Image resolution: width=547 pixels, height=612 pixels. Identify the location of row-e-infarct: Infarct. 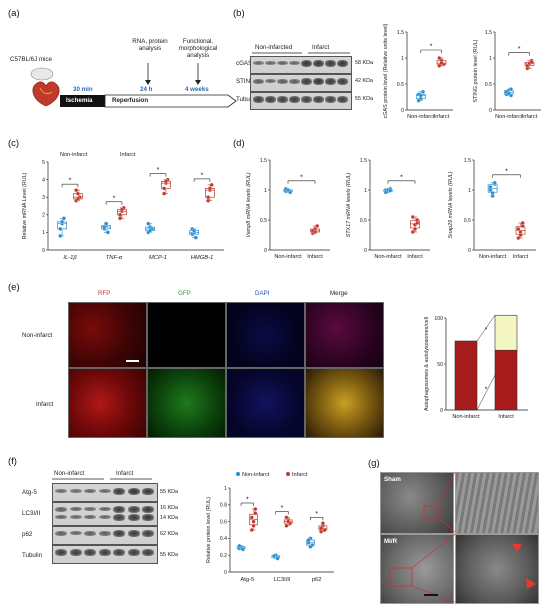
(45, 404).